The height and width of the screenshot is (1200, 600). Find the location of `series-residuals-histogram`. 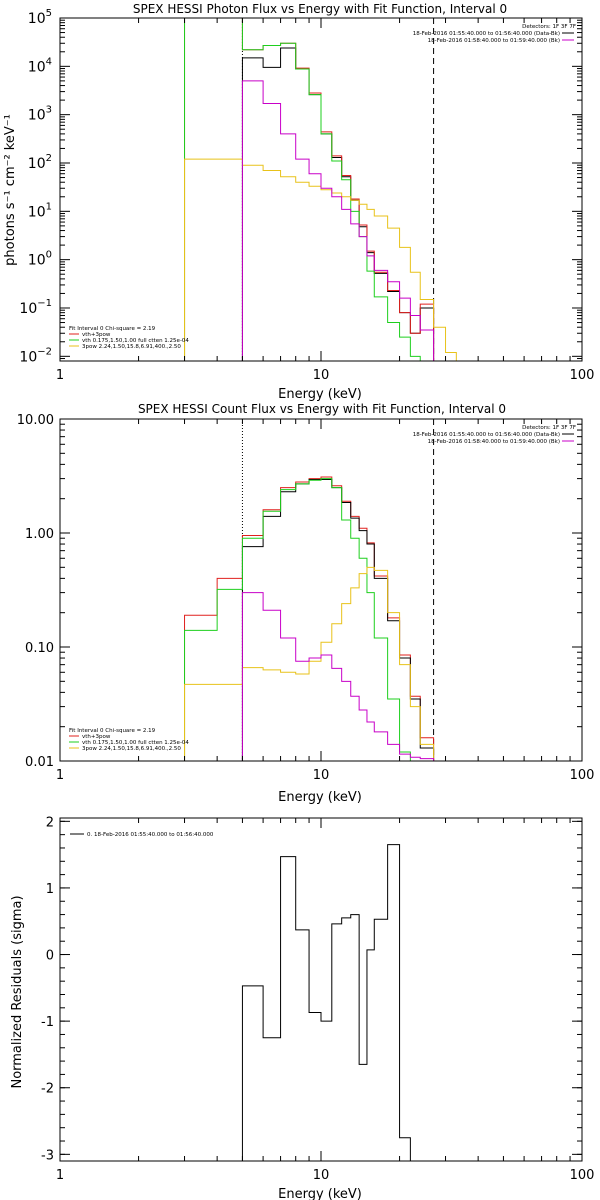

series-residuals-histogram is located at coordinates (326, 1002).